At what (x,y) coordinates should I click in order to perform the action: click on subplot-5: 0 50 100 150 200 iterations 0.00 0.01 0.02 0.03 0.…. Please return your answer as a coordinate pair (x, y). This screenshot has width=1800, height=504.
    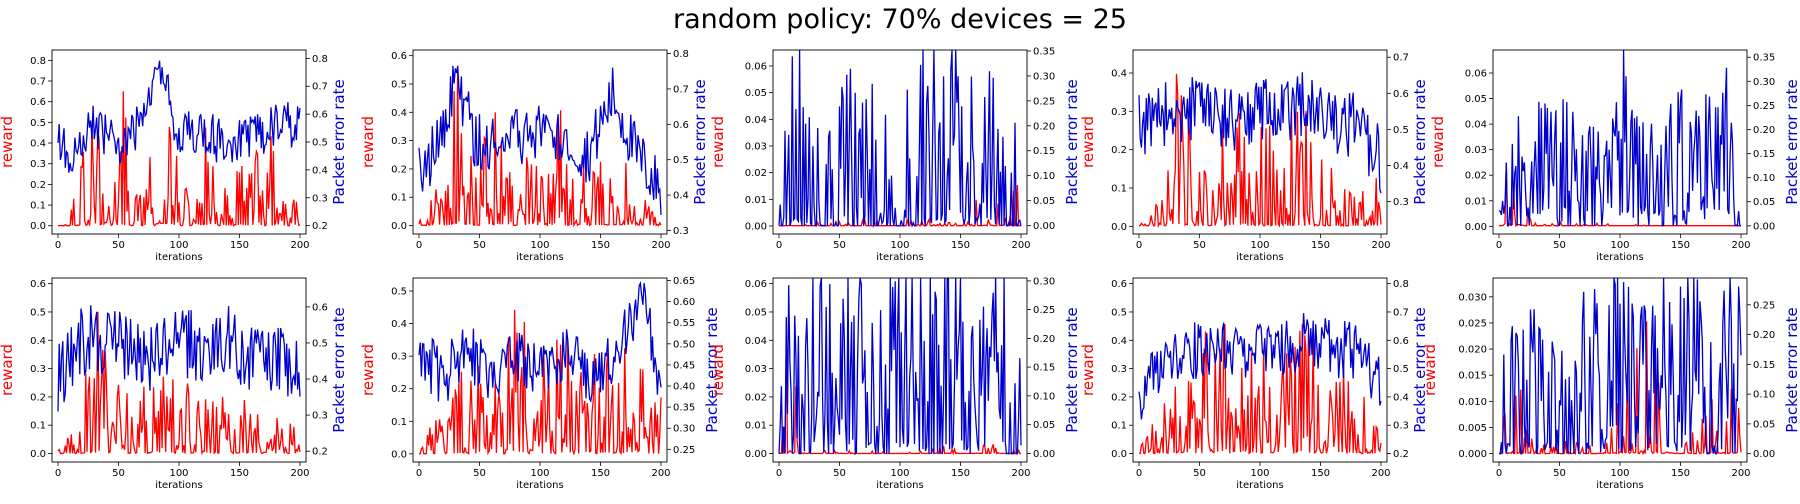
    Looking at the image, I should click on (1614, 156).